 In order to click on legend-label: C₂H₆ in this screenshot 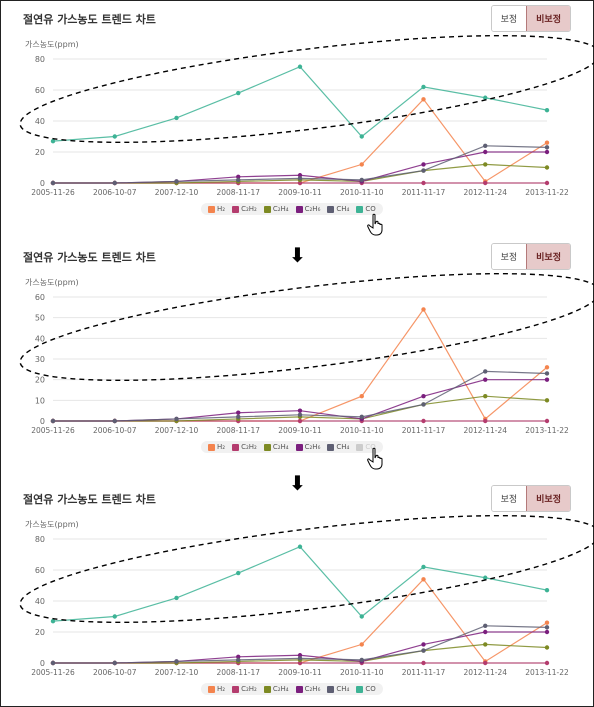, I will do `click(312, 689)`.